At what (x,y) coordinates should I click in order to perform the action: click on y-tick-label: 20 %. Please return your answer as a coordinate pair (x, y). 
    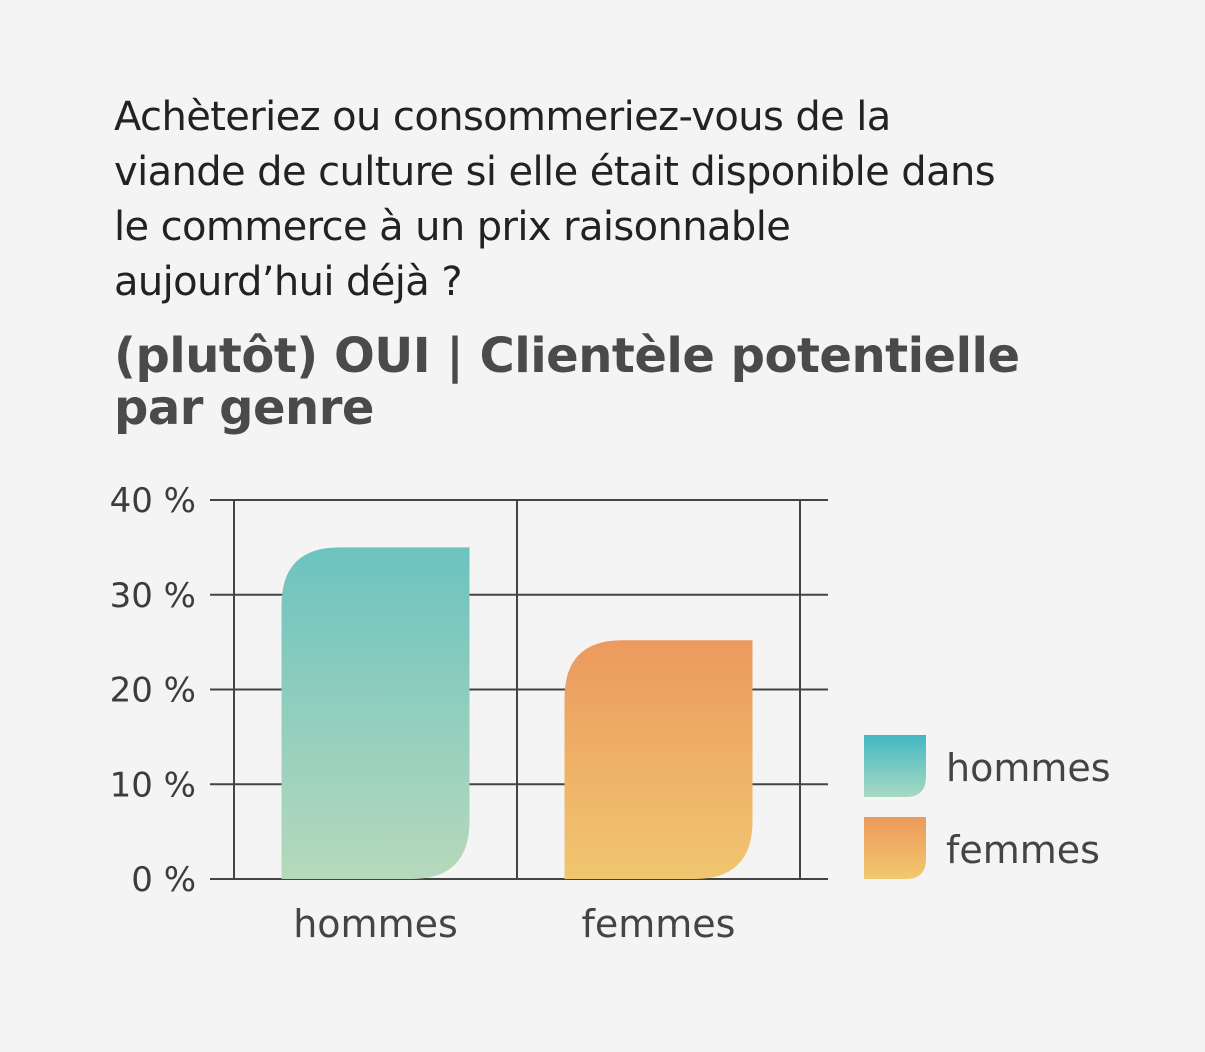
    Looking at the image, I should click on (153, 691).